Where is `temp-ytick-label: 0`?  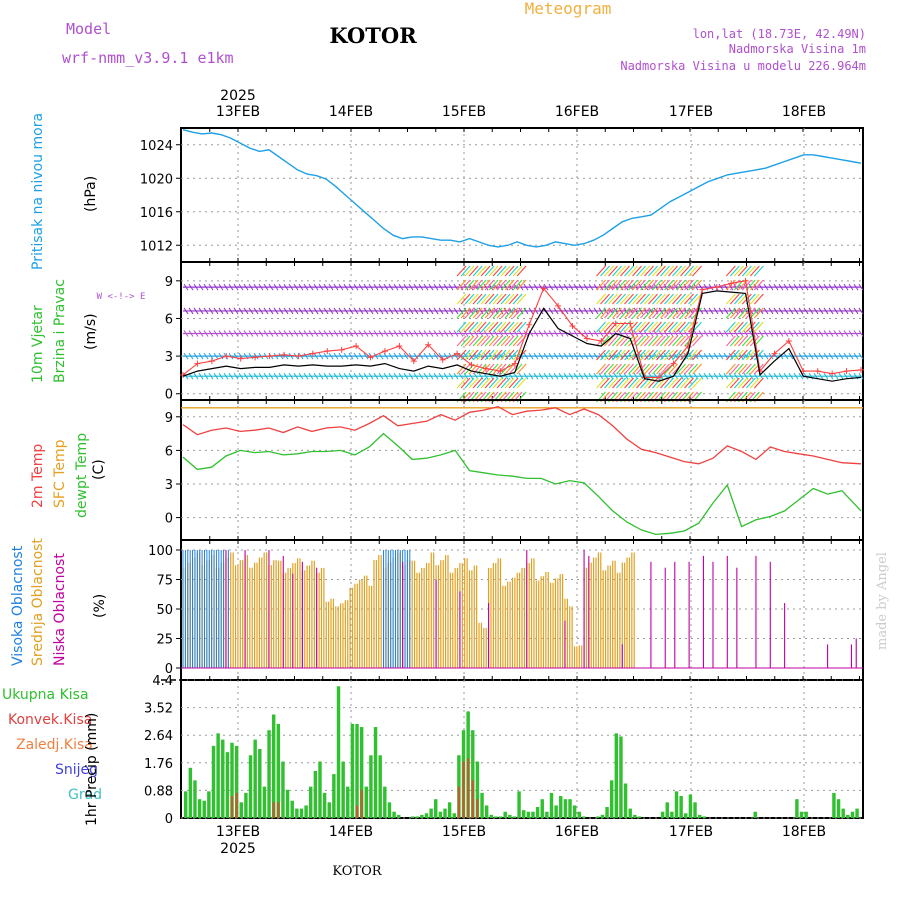
temp-ytick-label: 0 is located at coordinates (169, 519).